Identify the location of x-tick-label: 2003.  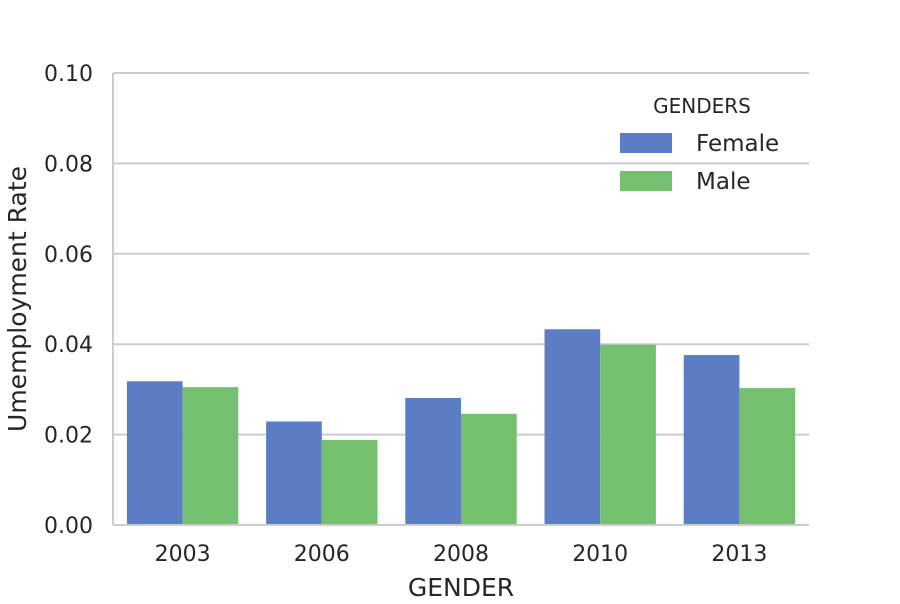
(183, 554).